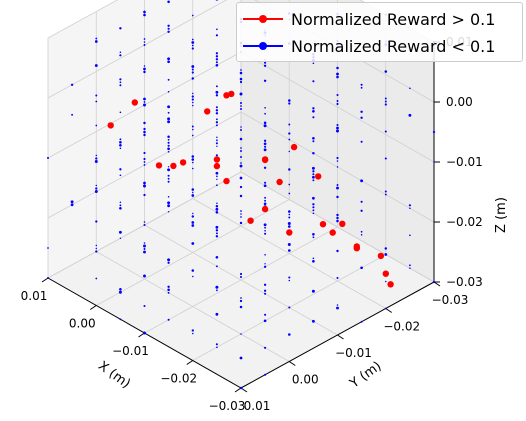 The image size is (526, 421). What do you see at coordinates (368, 19) in the screenshot?
I see `legend-item-high-reward: Normalized Reward > 0.1` at bounding box center [368, 19].